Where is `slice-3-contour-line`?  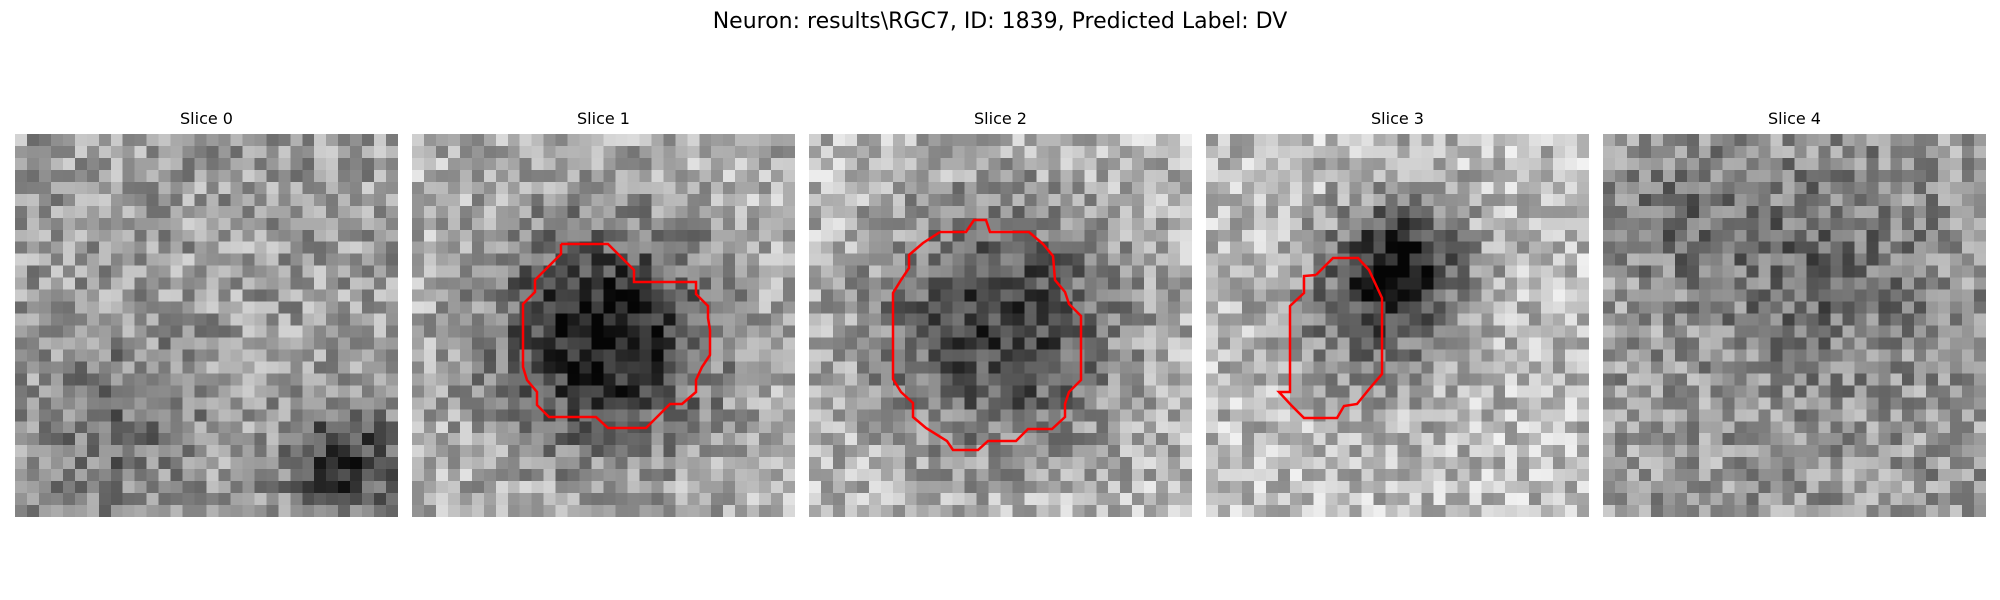 slice-3-contour-line is located at coordinates (1330, 338).